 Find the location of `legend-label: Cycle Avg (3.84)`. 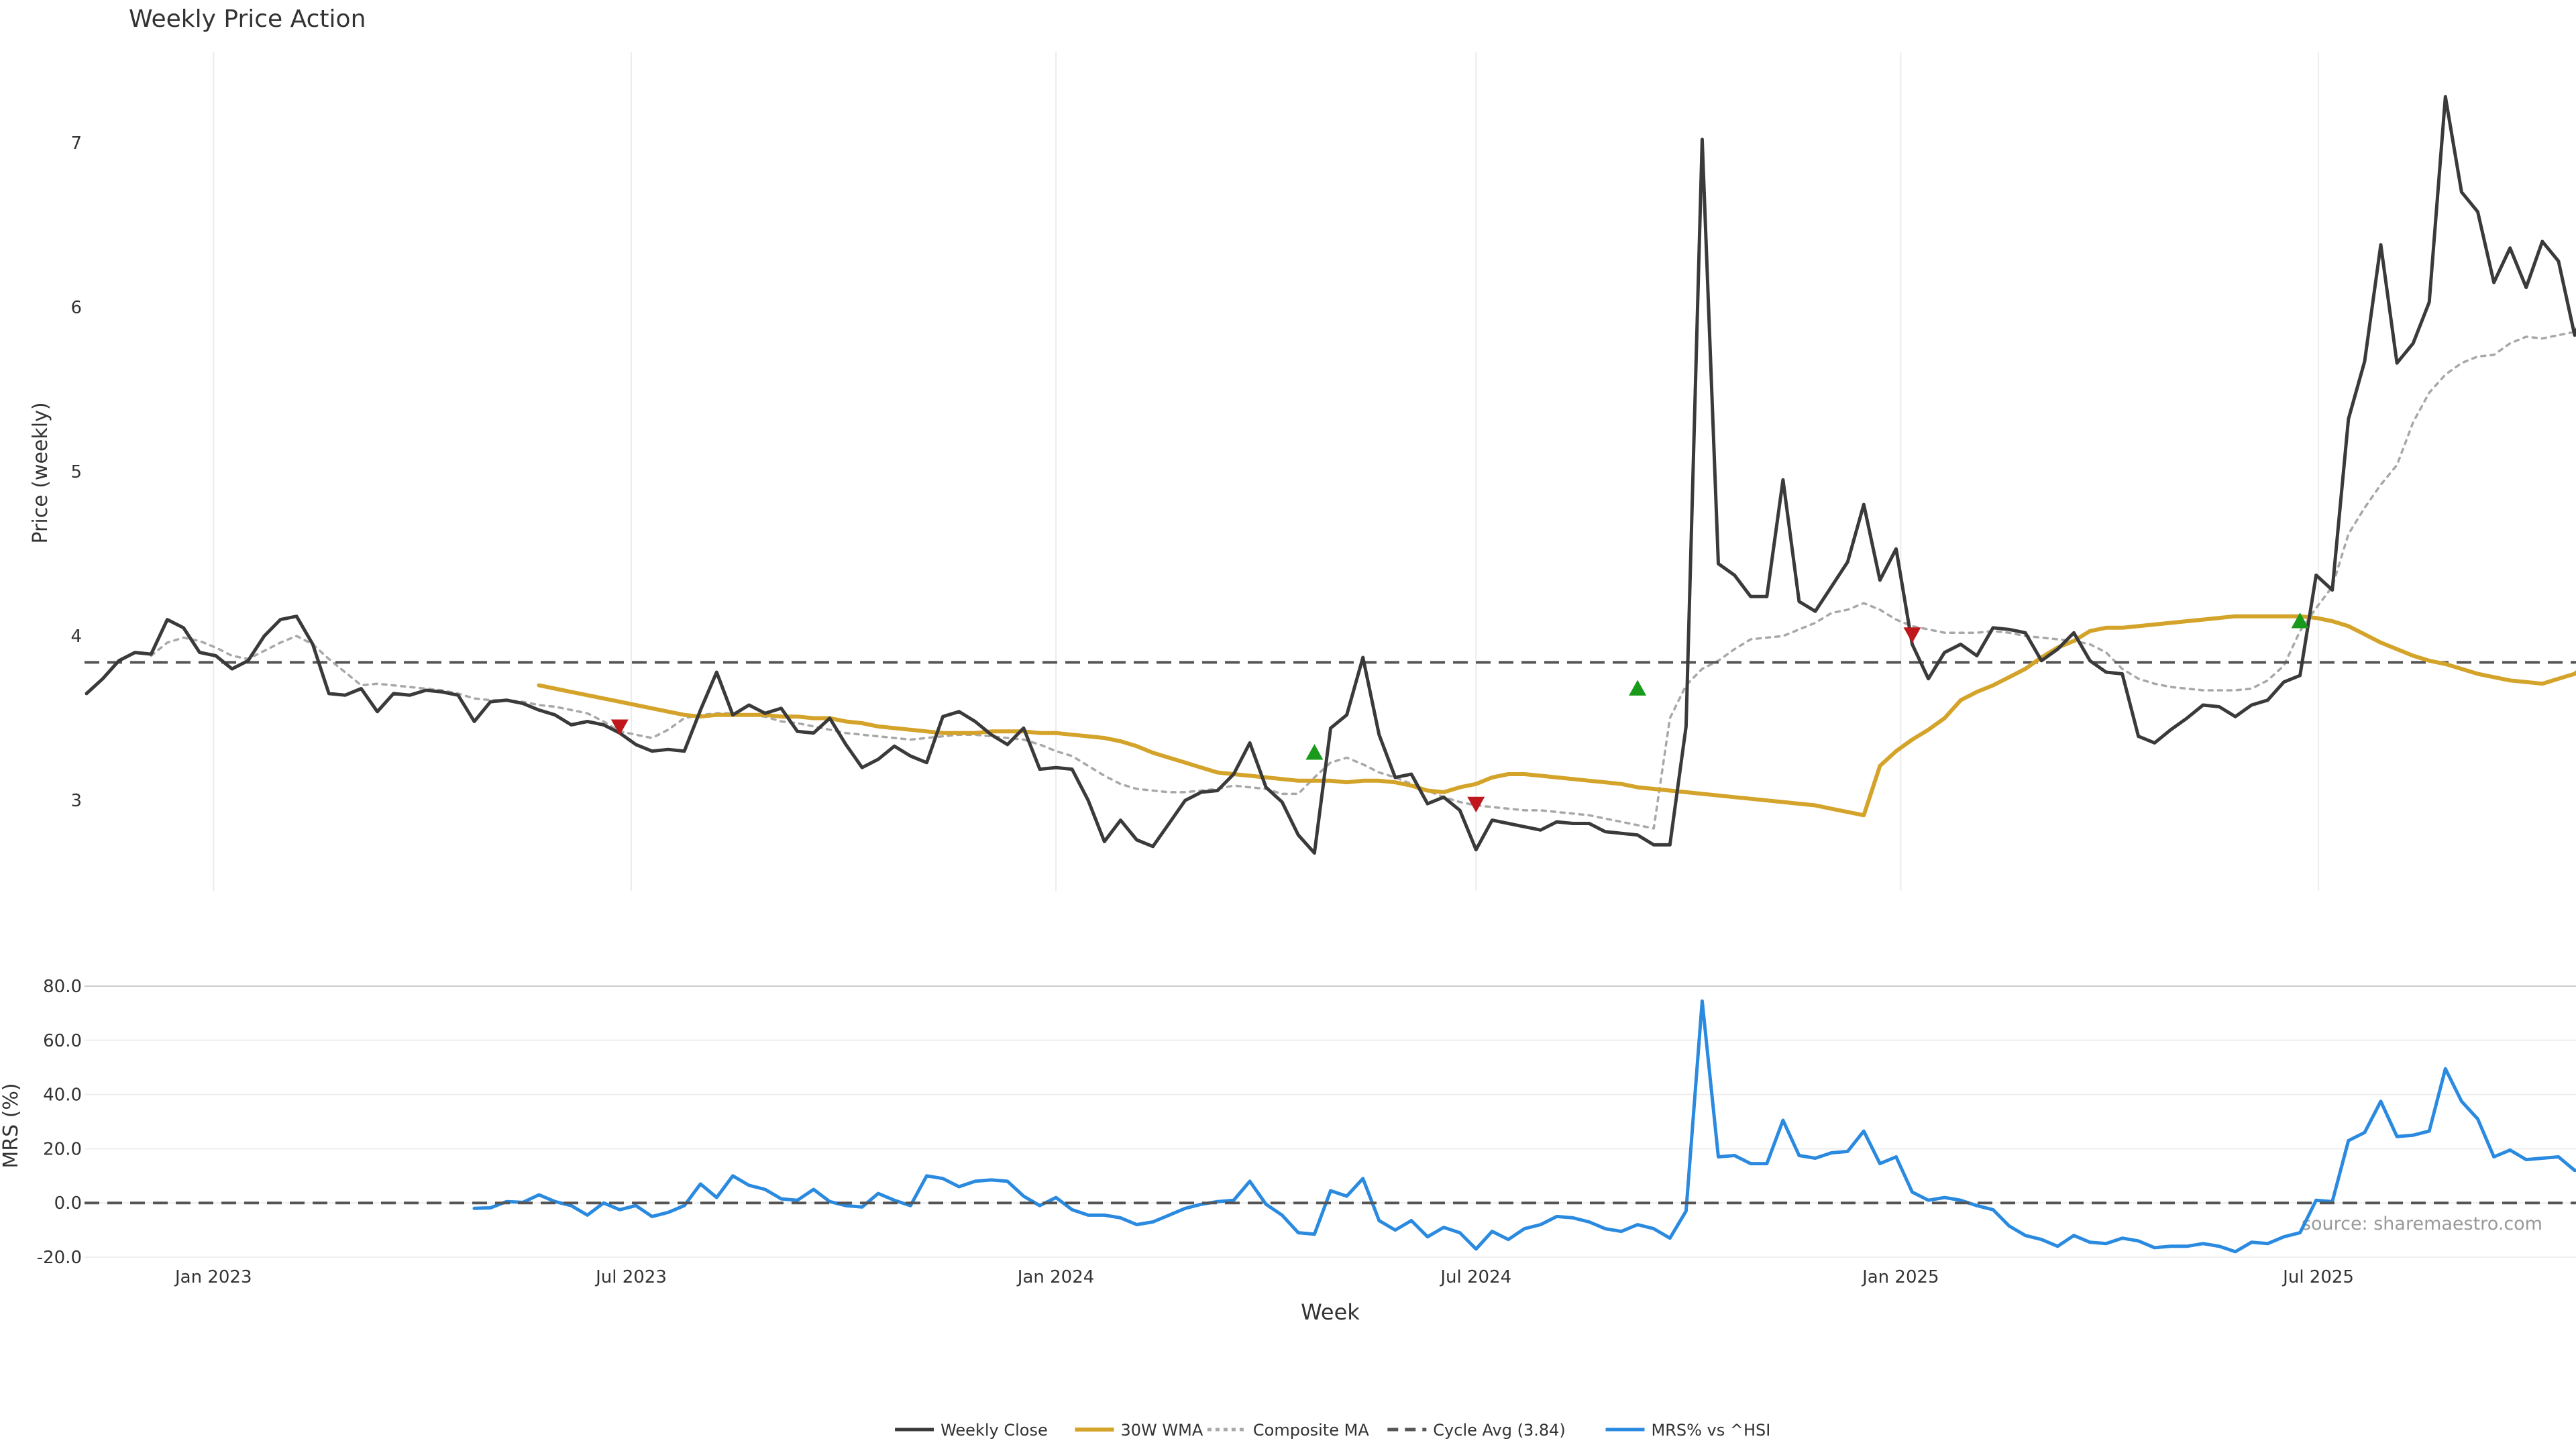

legend-label: Cycle Avg (3.84) is located at coordinates (1499, 1430).